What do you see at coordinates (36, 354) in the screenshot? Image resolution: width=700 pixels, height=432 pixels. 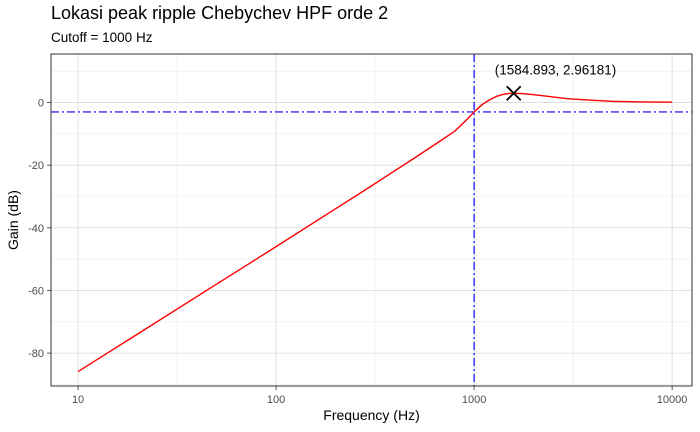 I see `y-tick-label: -80` at bounding box center [36, 354].